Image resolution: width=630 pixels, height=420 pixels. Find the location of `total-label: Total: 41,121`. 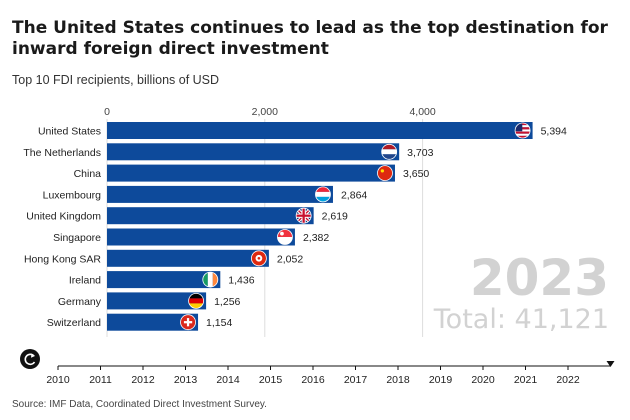

total-label: Total: 41,121 is located at coordinates (521, 319).